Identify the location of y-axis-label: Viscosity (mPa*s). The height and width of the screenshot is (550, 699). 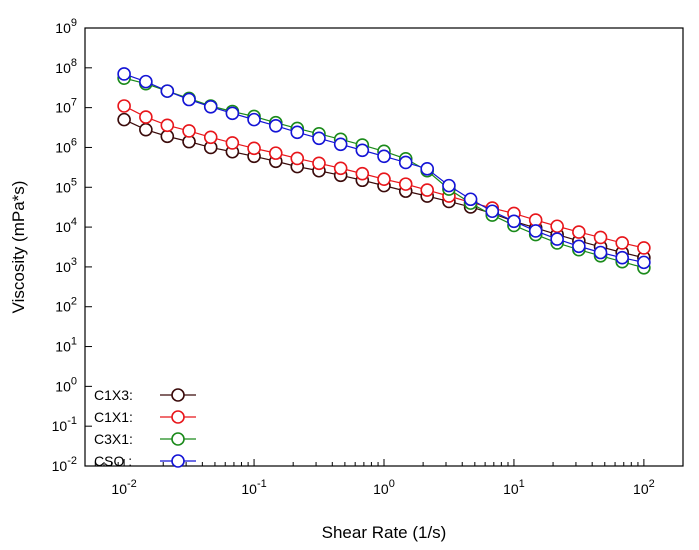
(18, 247).